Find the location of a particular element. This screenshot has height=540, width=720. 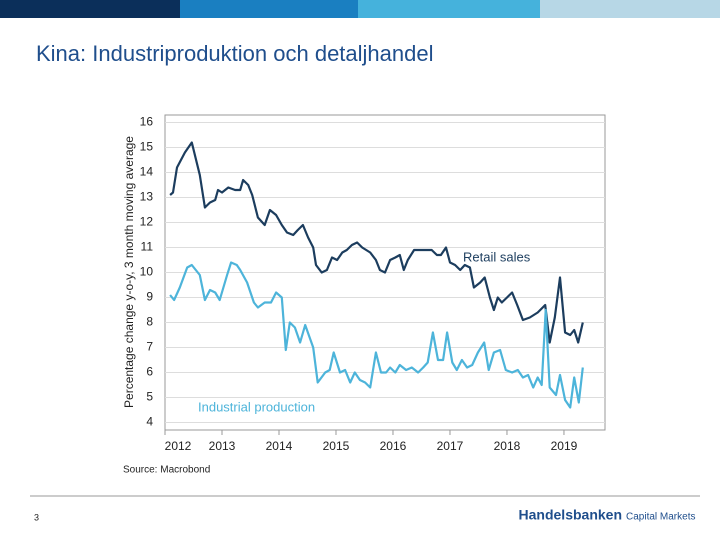

y-tick-label: 7 is located at coordinates (149, 347).